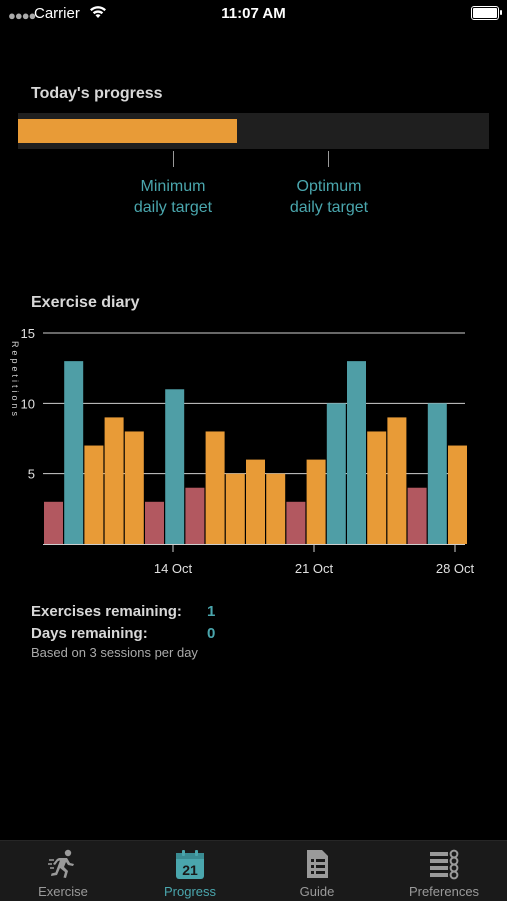  I want to click on days-remaining-value: 0, so click(211, 633).